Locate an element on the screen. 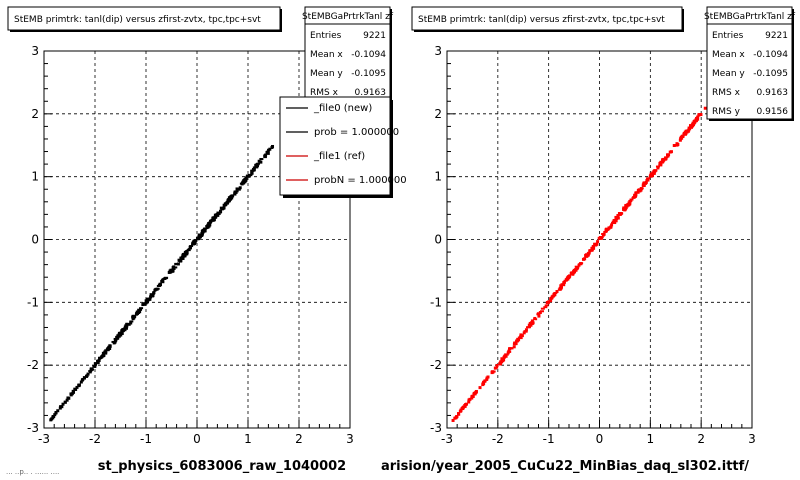 Image resolution: width=800 pixels, height=480 pixels. stats-row-value: 9221 is located at coordinates (776, 36).